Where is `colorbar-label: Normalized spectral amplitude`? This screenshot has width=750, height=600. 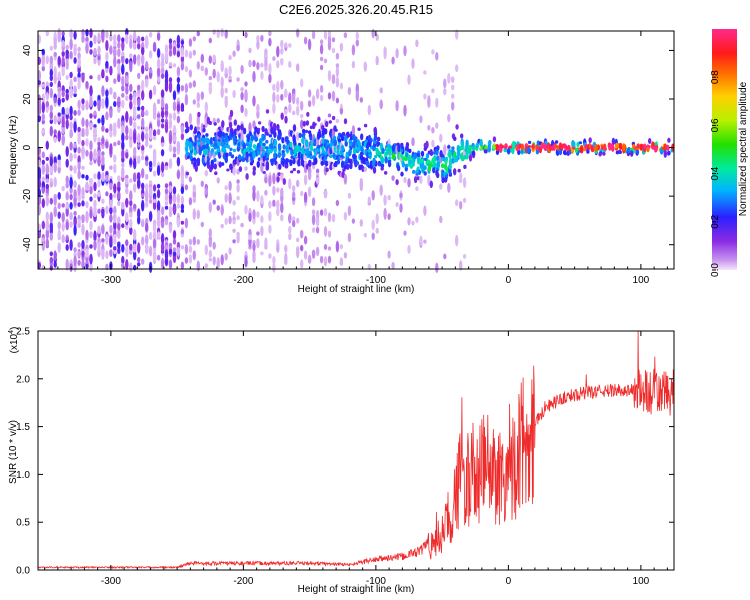 colorbar-label: Normalized spectral amplitude is located at coordinates (743, 148).